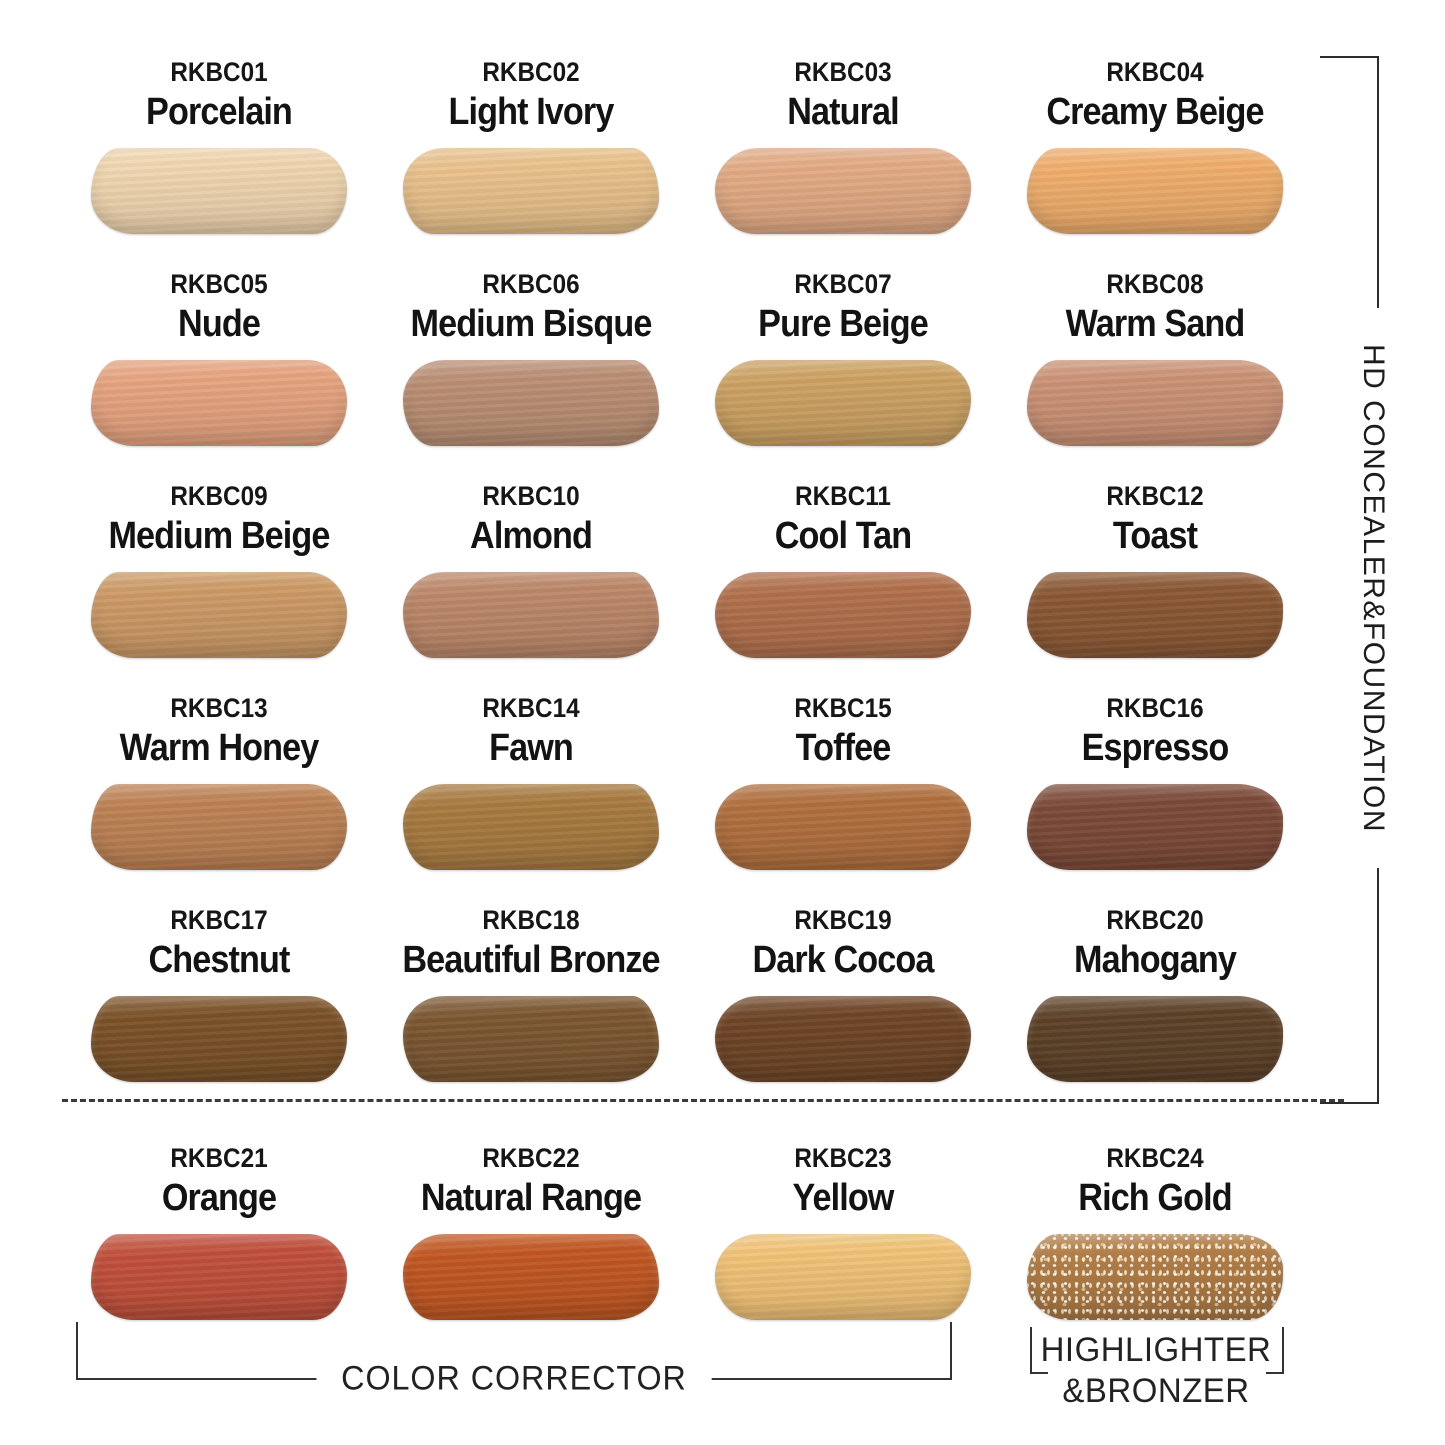  I want to click on shade-code: RKBC17, so click(219, 920).